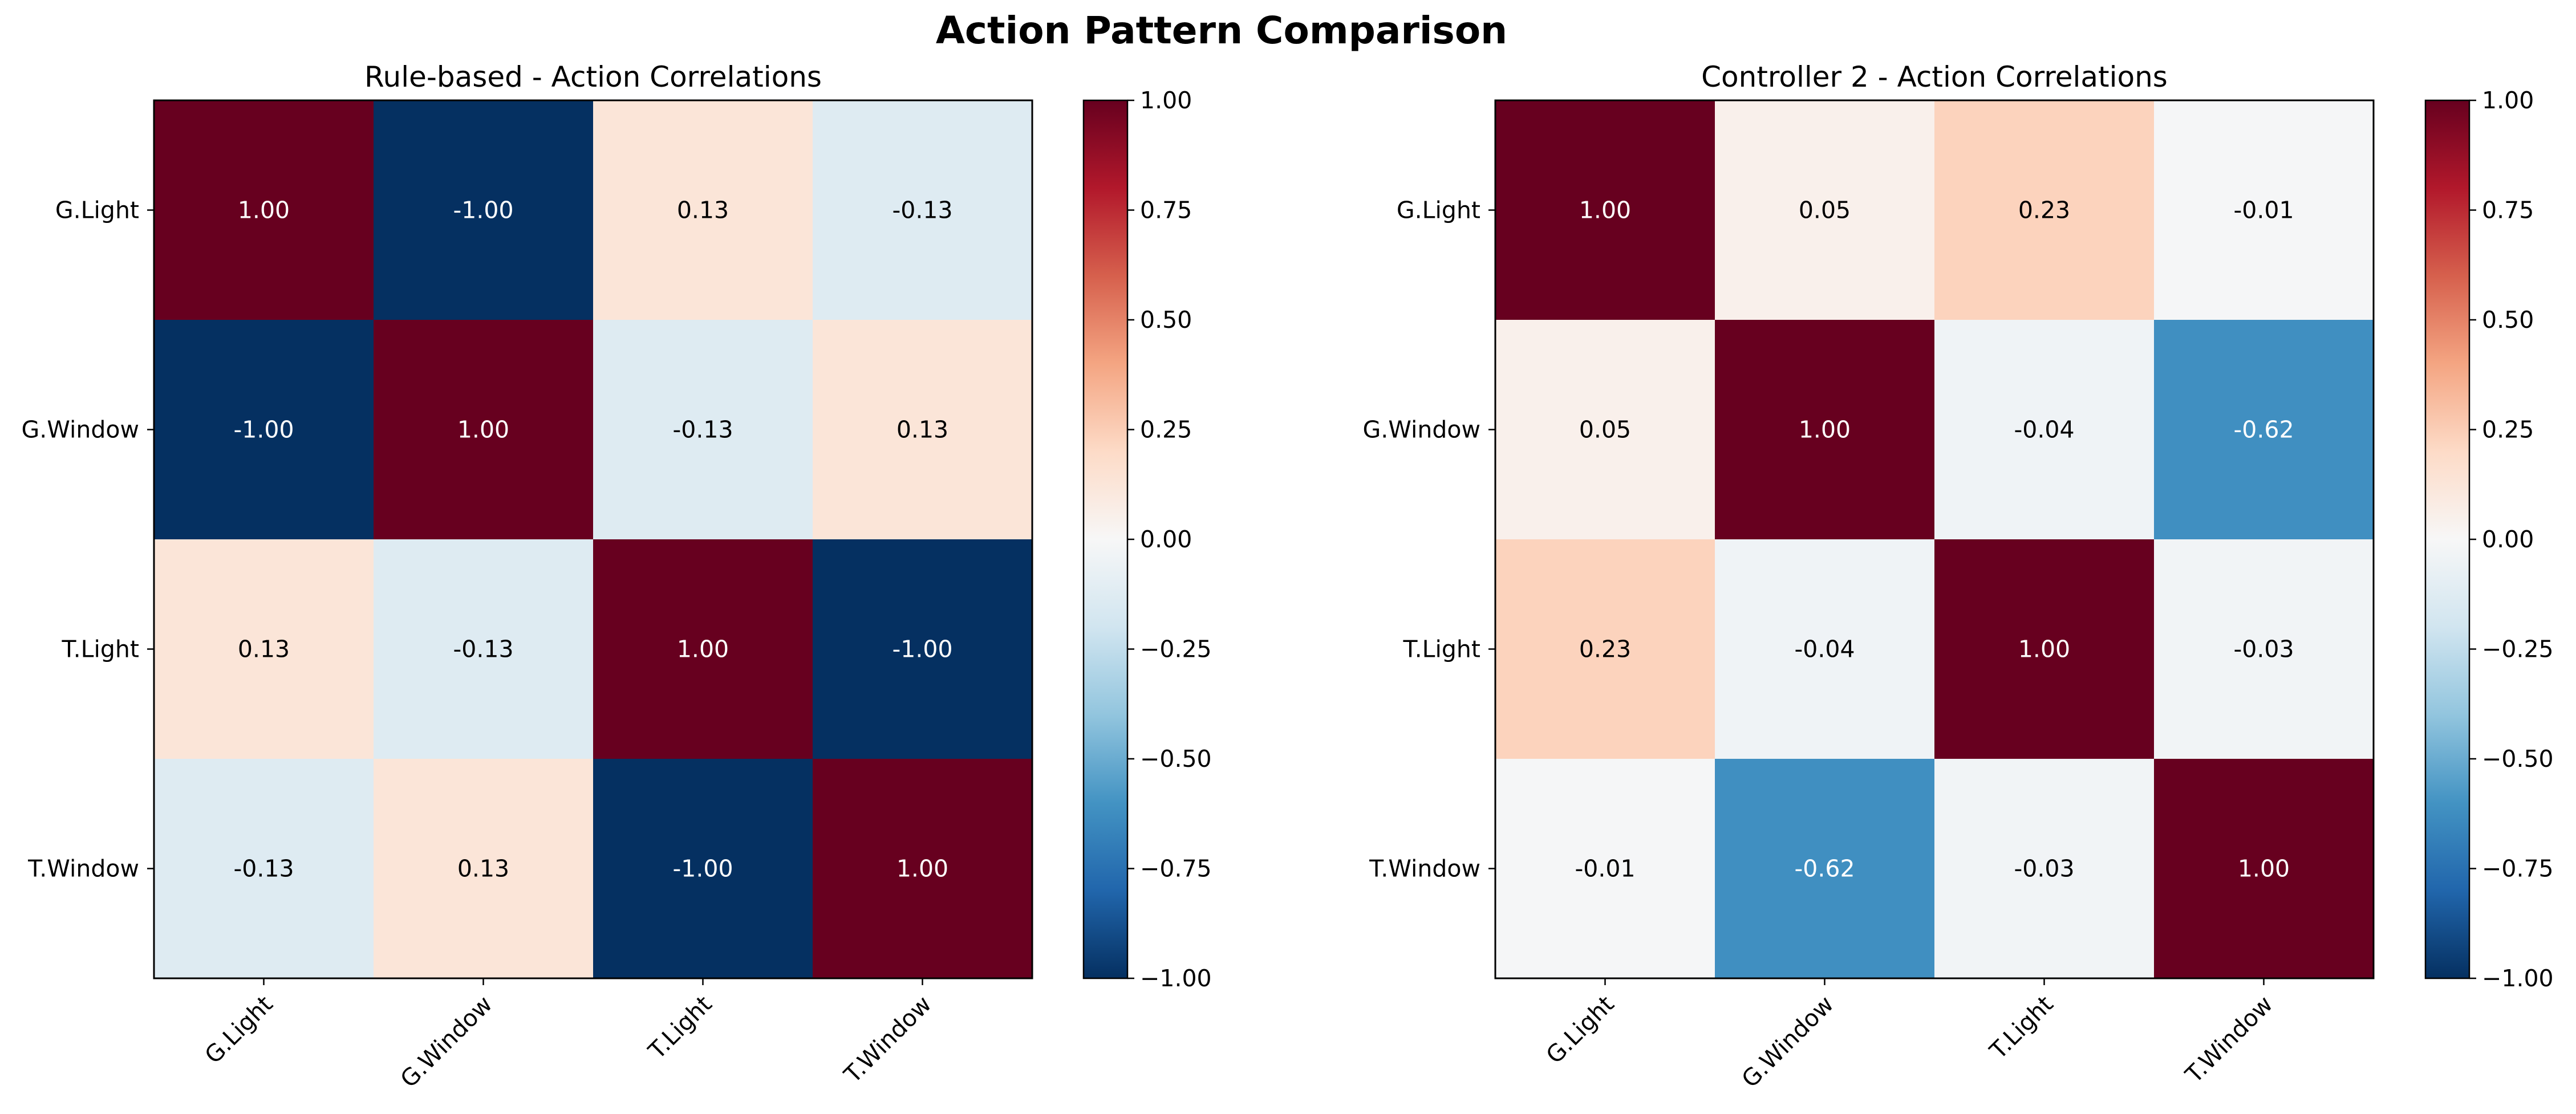 The image size is (2576, 1114). What do you see at coordinates (83, 869) in the screenshot?
I see `y-tick-label: T.Window` at bounding box center [83, 869].